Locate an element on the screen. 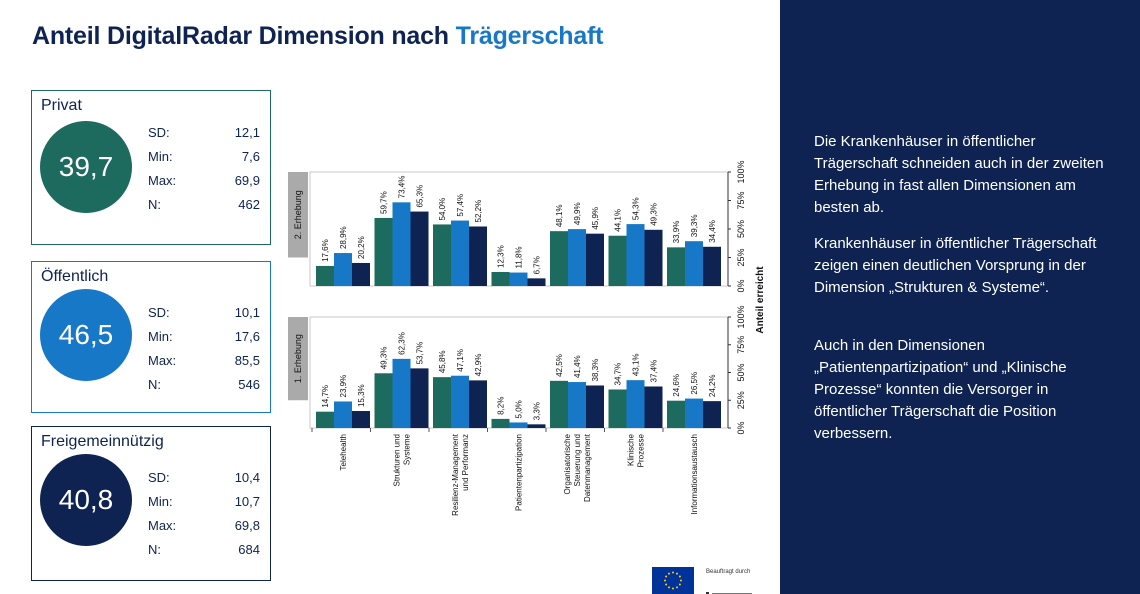 This screenshot has width=1140, height=594. data-label: 5,0% is located at coordinates (519, 409).